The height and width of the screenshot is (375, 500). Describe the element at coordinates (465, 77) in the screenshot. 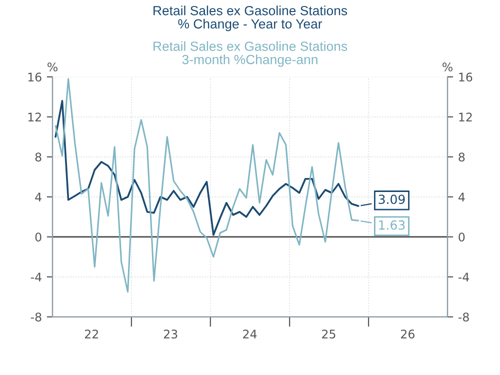

I see `y2-tick-label: 16` at that location.